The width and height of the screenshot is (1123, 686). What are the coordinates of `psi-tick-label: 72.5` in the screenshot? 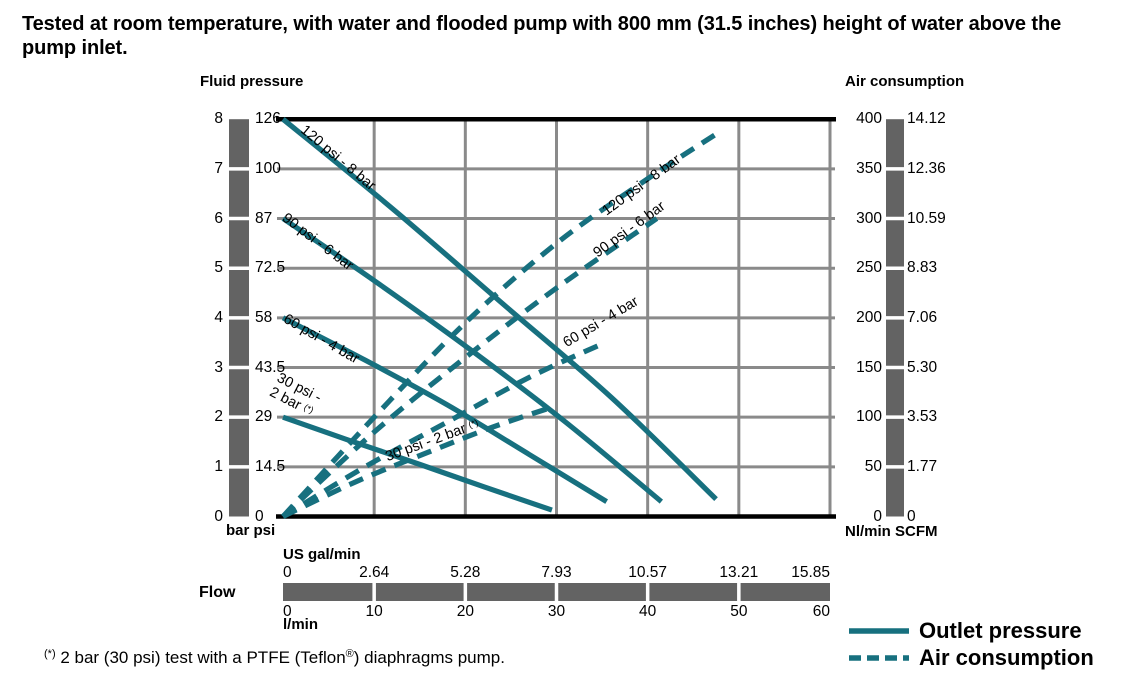 It's located at (270, 268).